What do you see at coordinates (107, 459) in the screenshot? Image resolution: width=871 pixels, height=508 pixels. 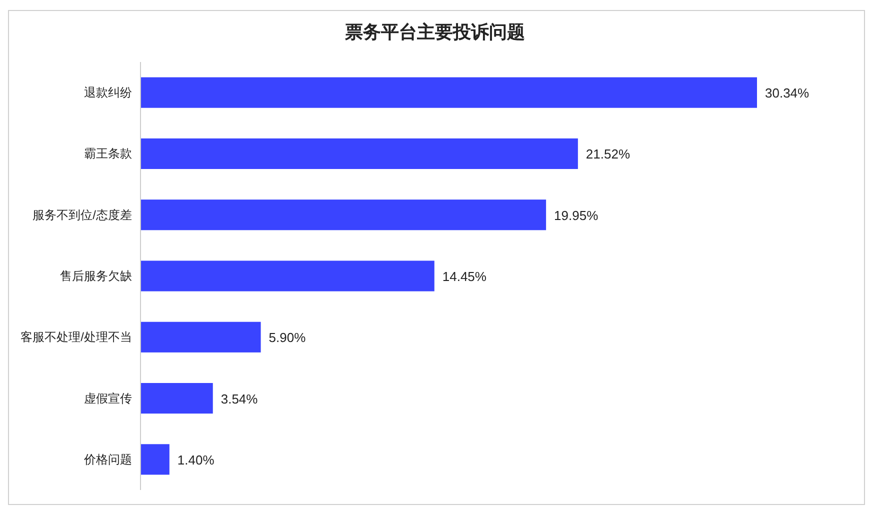 I see `y-tick-label: 价格问题` at bounding box center [107, 459].